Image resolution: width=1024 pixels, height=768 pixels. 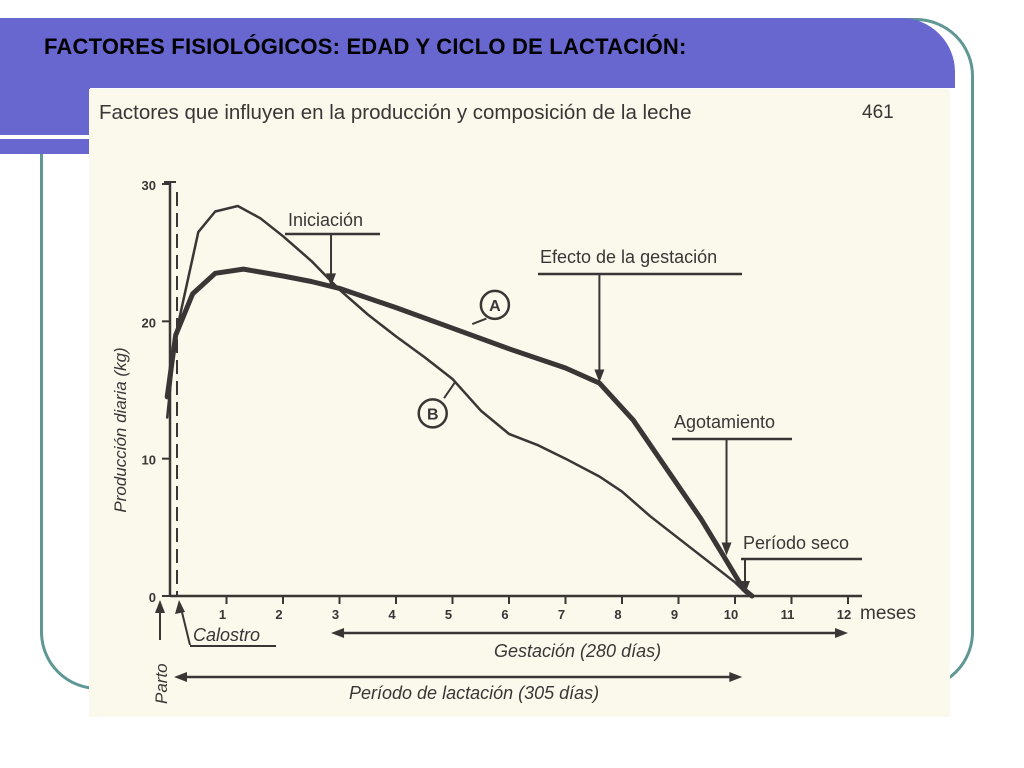 I want to click on x-tick-label: 8, so click(x=617, y=614).